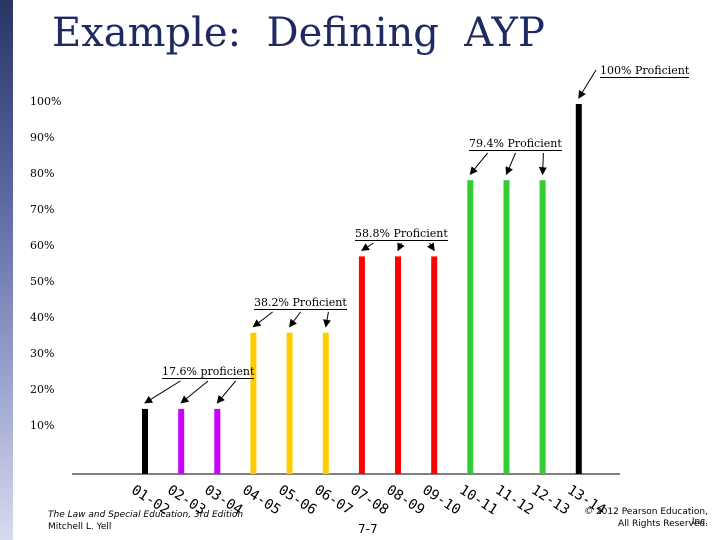 The image size is (720, 540). Describe the element at coordinates (42, 353) in the screenshot. I see `y-tick-label: 30%` at that location.